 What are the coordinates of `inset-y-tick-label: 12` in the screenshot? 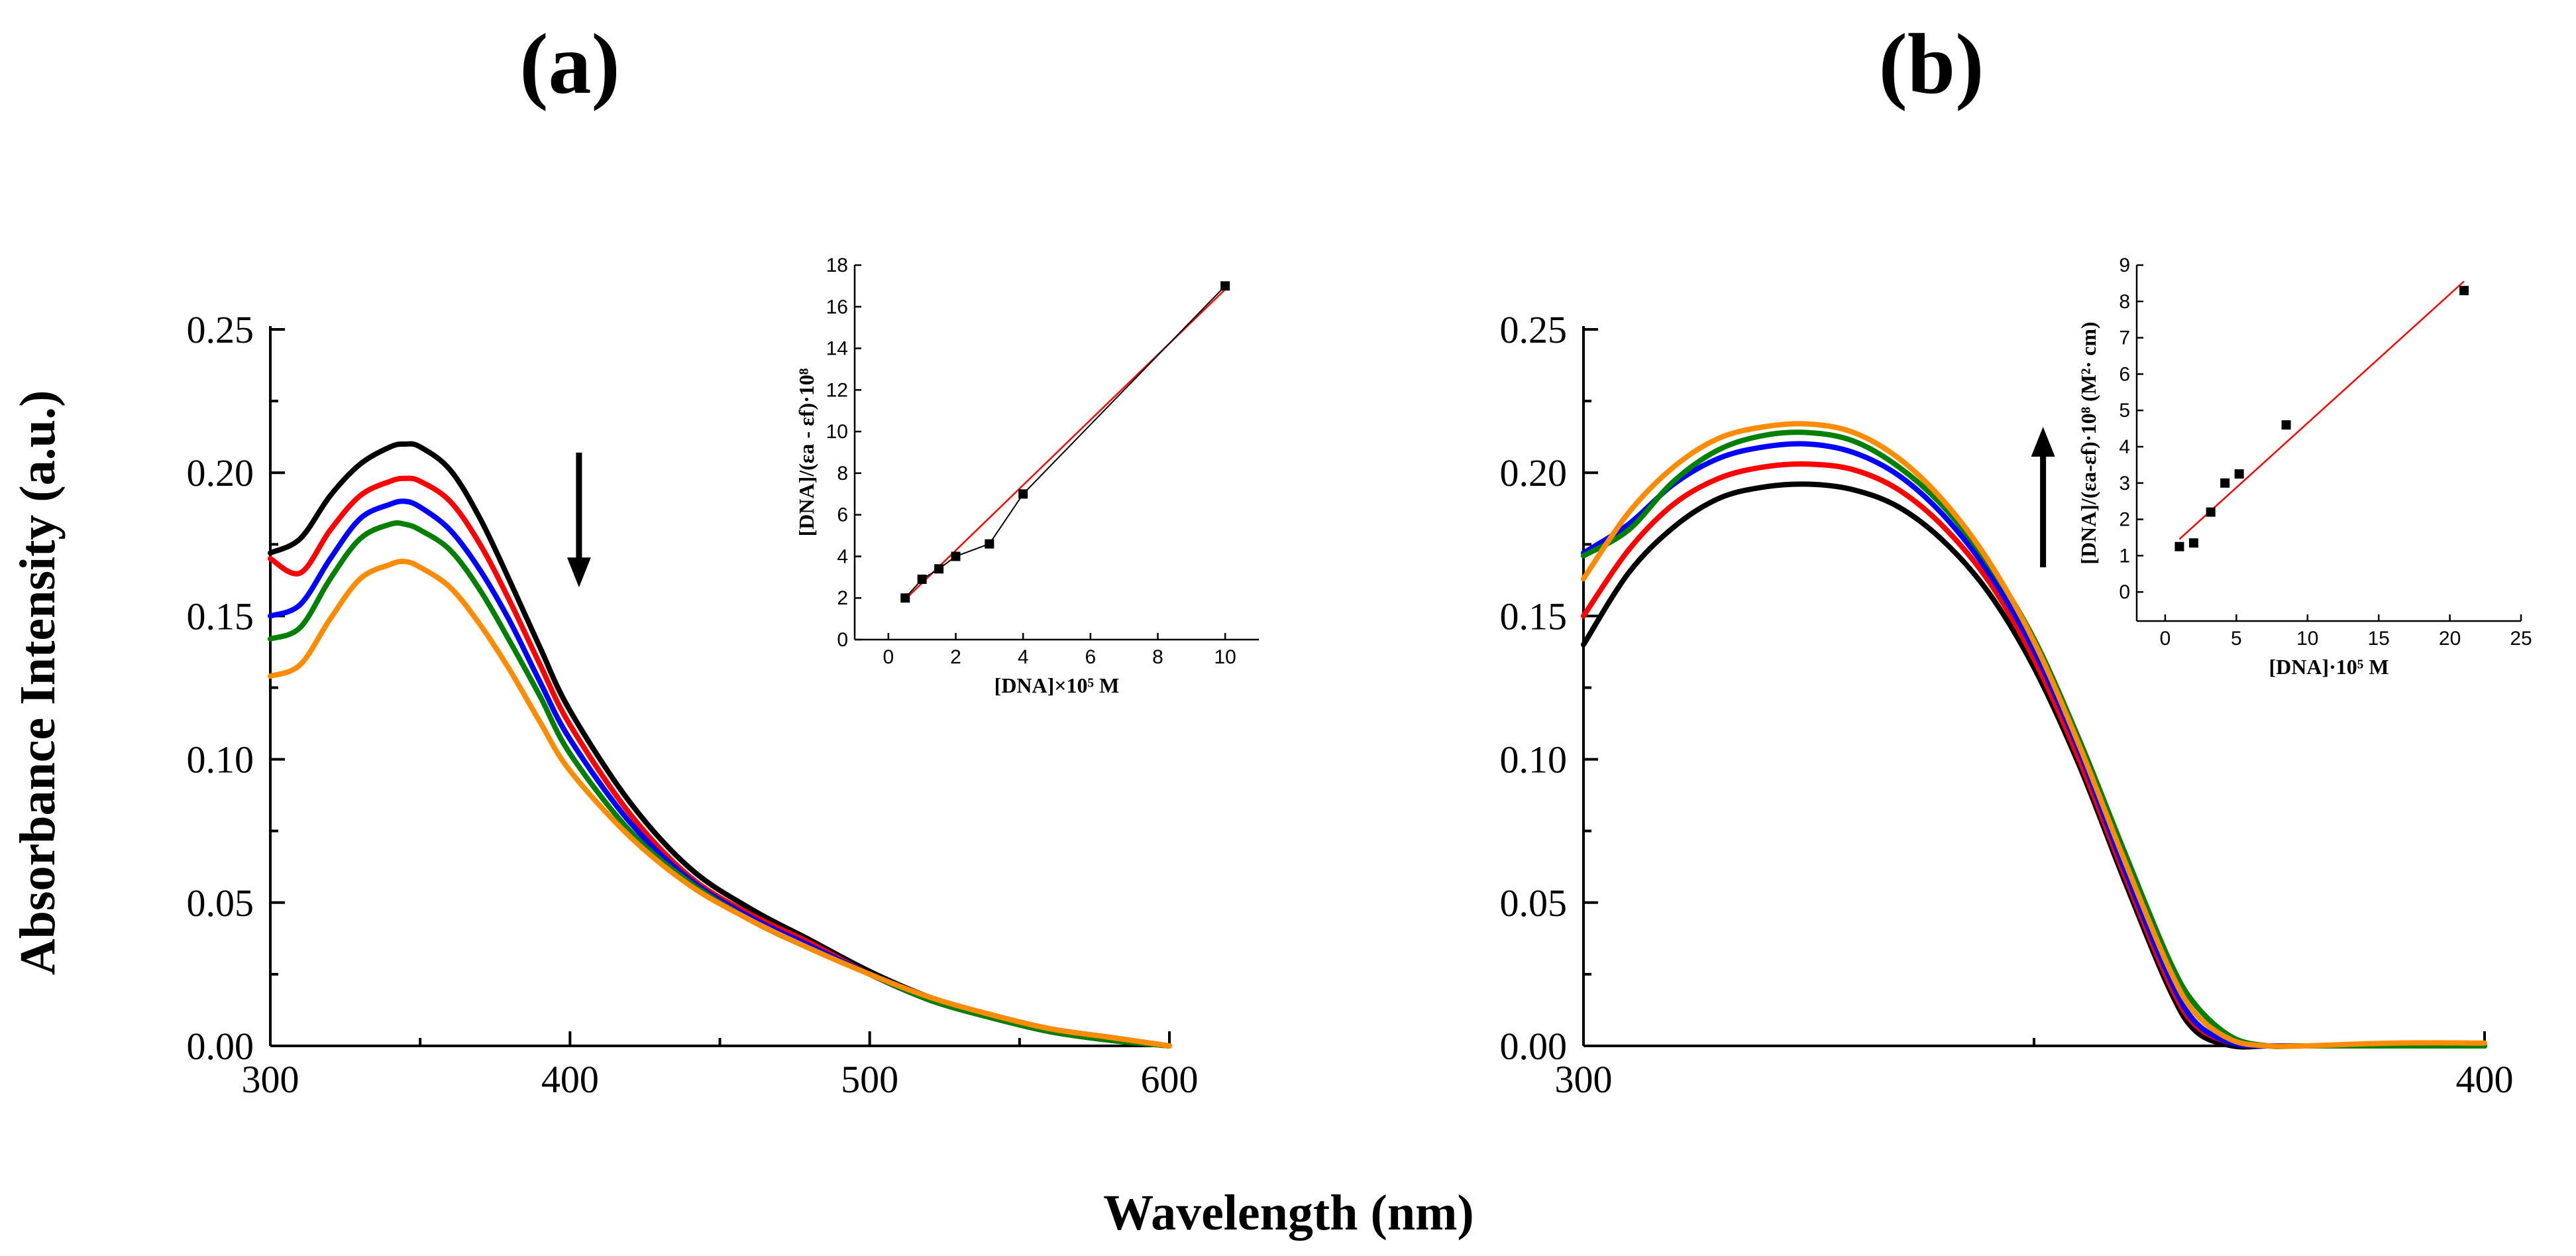 It's located at (837, 390).